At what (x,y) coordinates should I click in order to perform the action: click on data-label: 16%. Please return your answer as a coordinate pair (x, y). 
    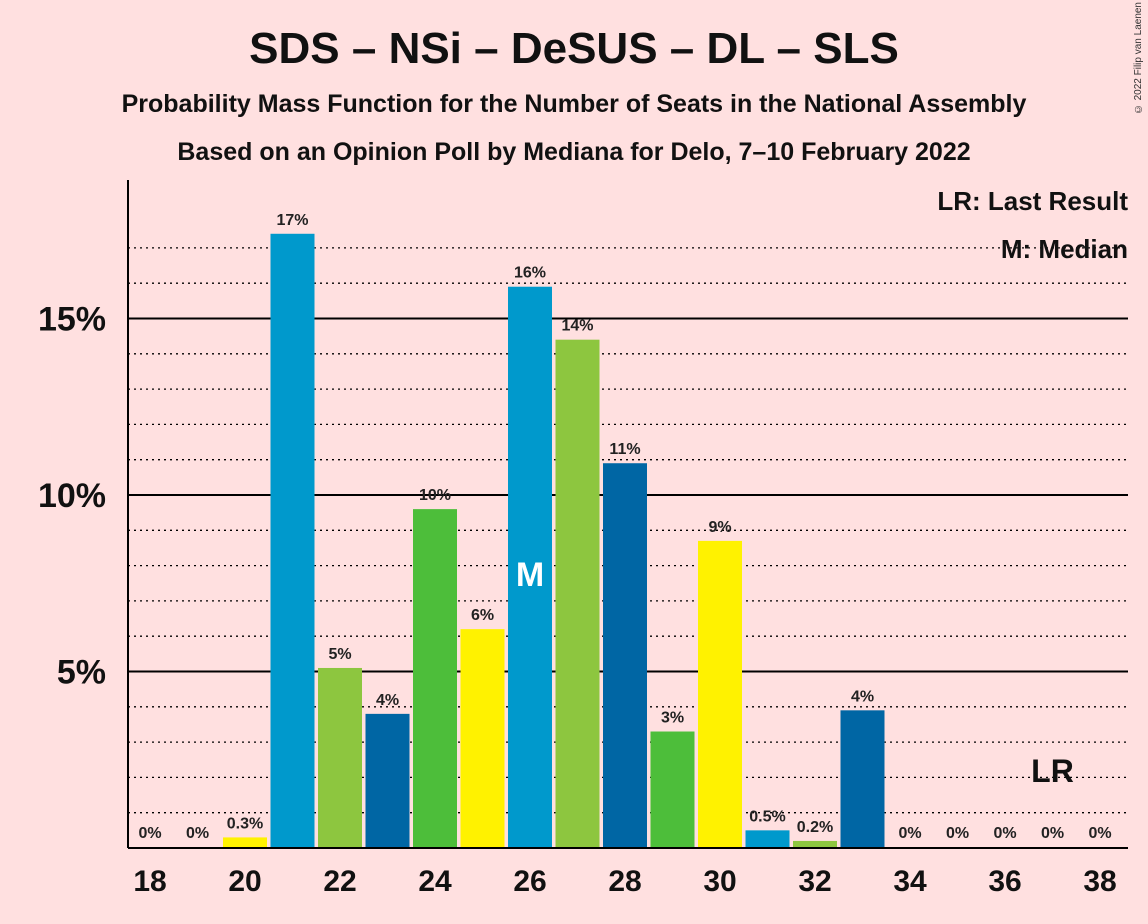
    Looking at the image, I should click on (530, 273).